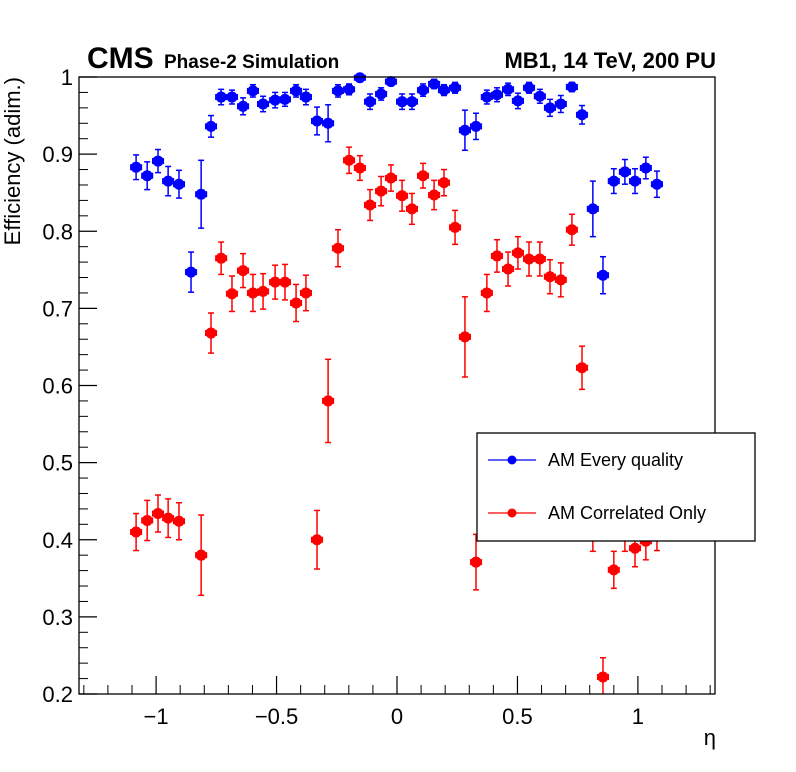  Describe the element at coordinates (57, 463) in the screenshot. I see `y-tick-label: 0.5` at that location.